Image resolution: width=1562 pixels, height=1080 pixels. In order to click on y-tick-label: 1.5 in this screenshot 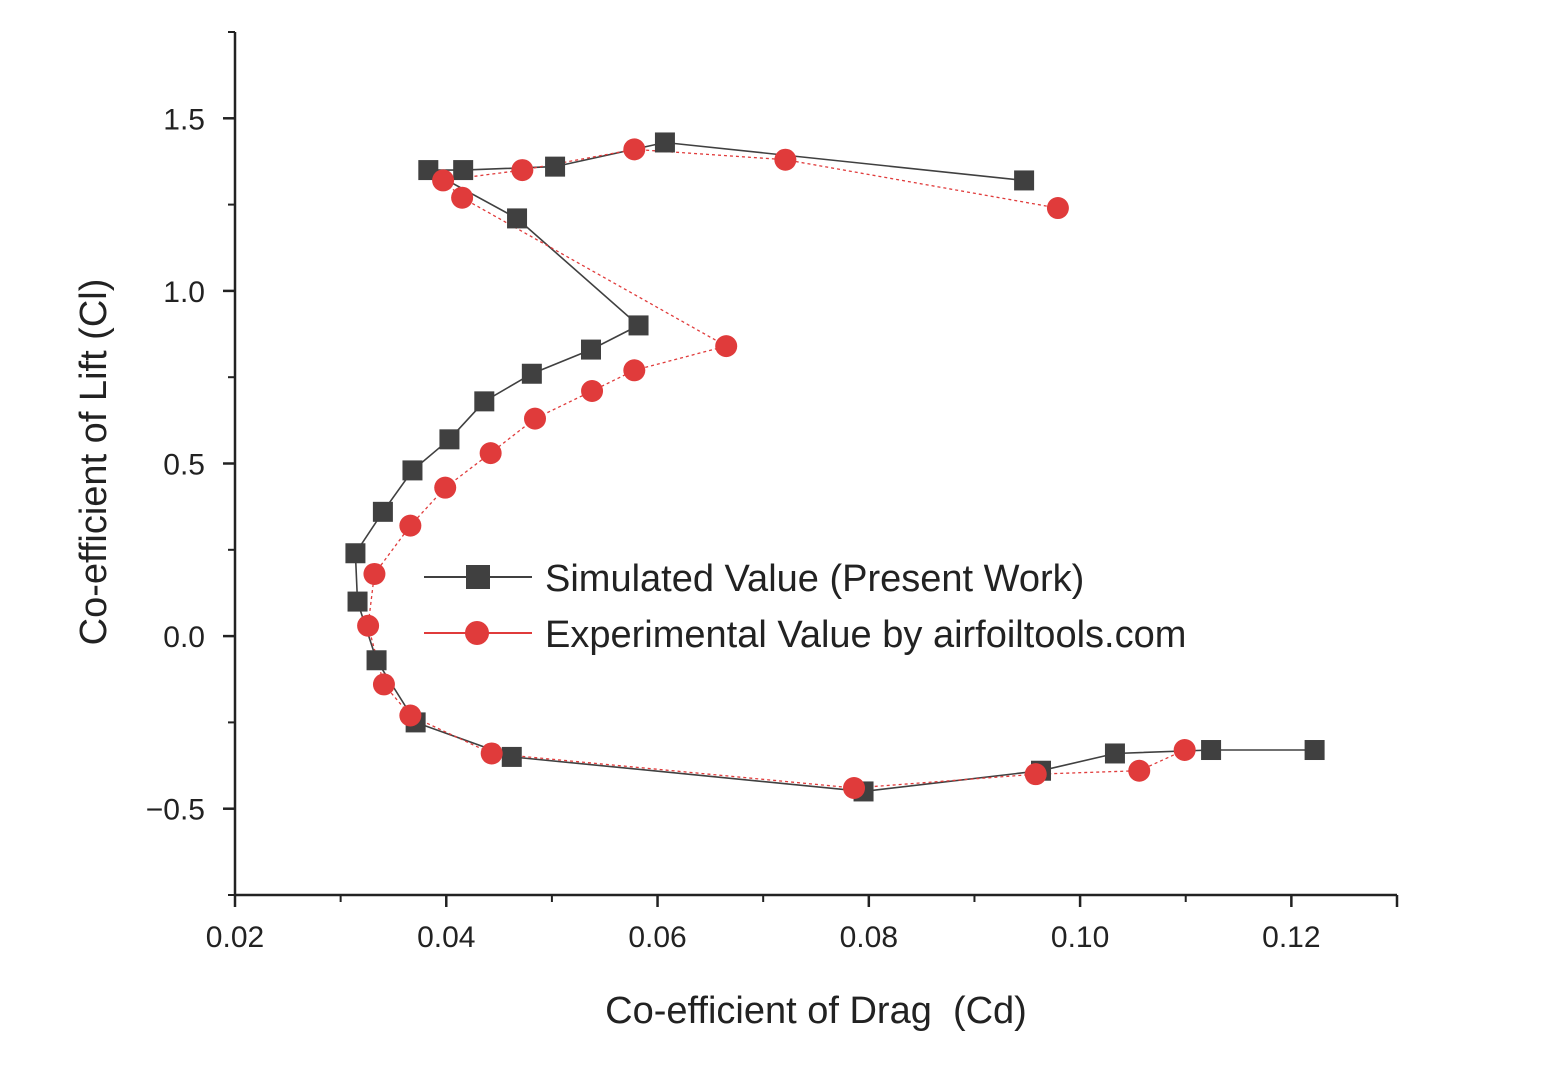, I will do `click(184, 119)`.